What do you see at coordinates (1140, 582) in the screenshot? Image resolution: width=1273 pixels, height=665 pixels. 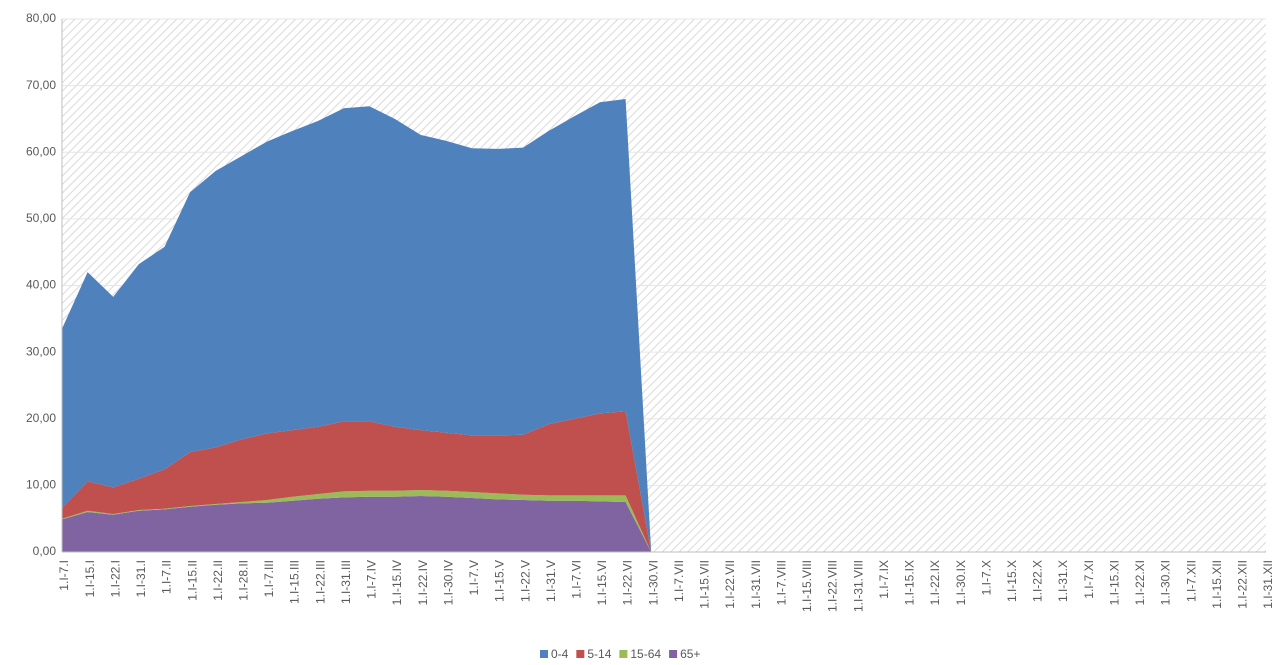 I see `x-tick-label: 1.I-22.XI` at bounding box center [1140, 582].